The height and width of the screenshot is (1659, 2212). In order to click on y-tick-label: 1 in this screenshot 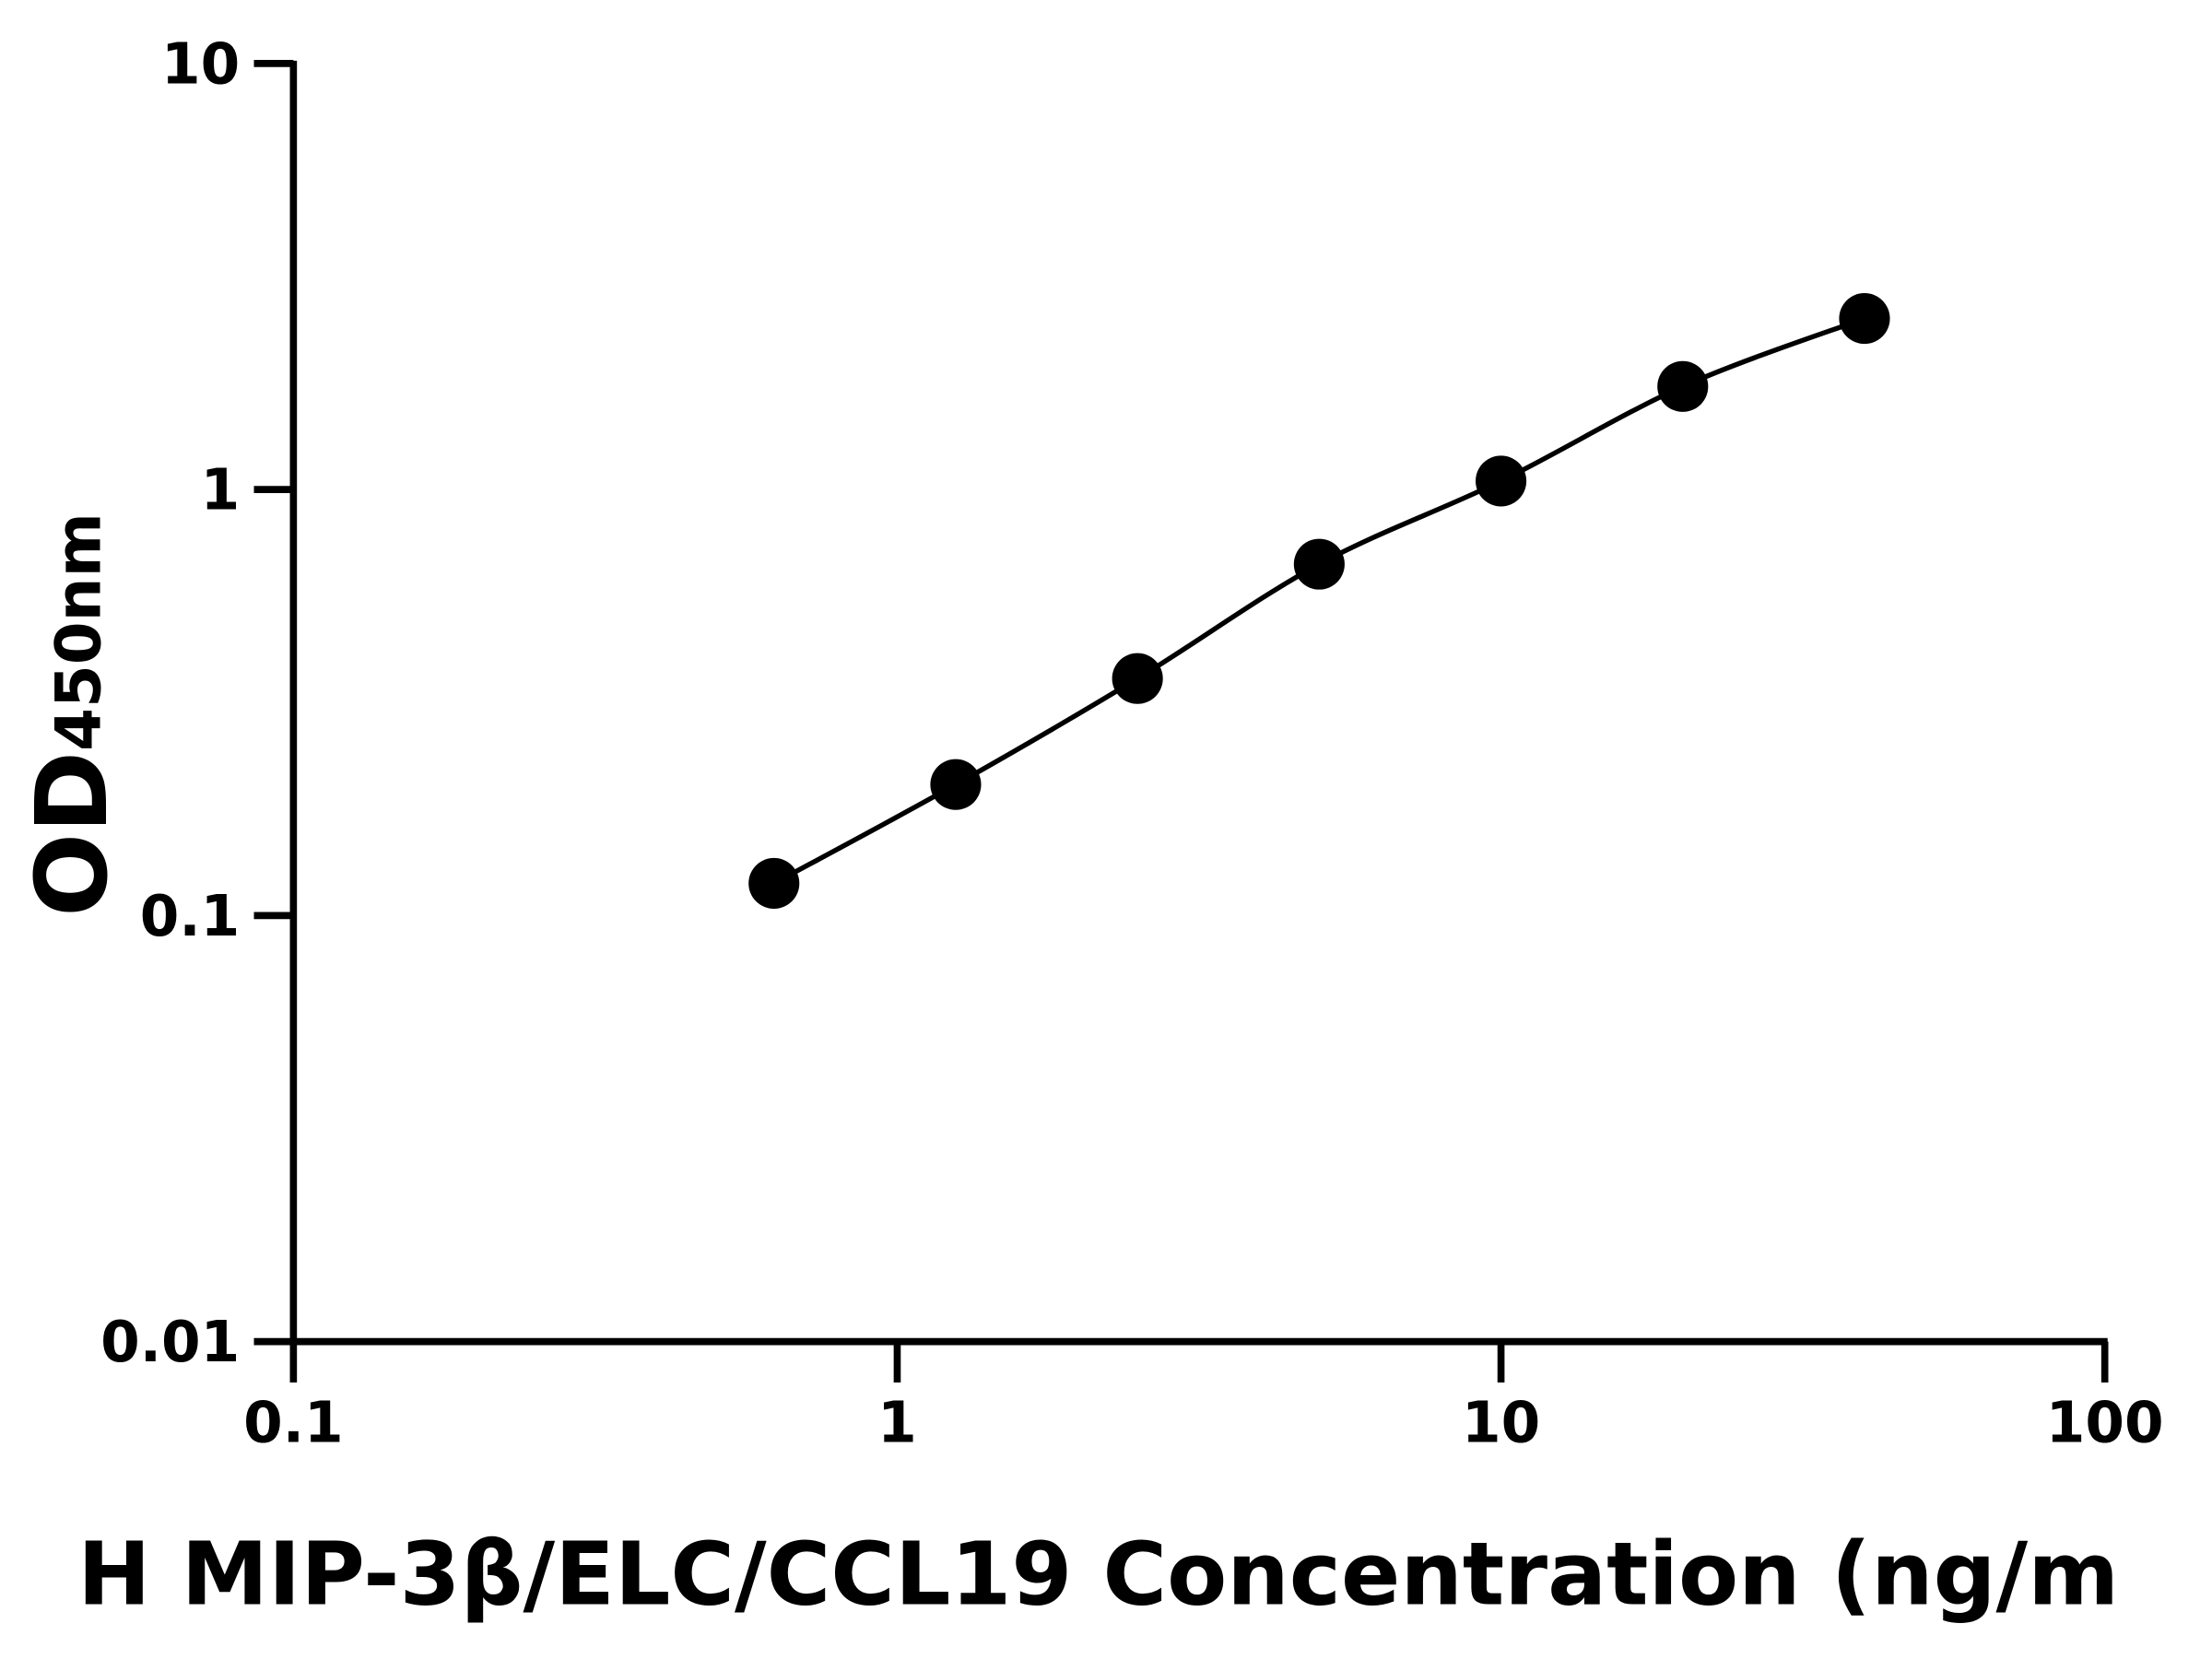, I will do `click(221, 491)`.